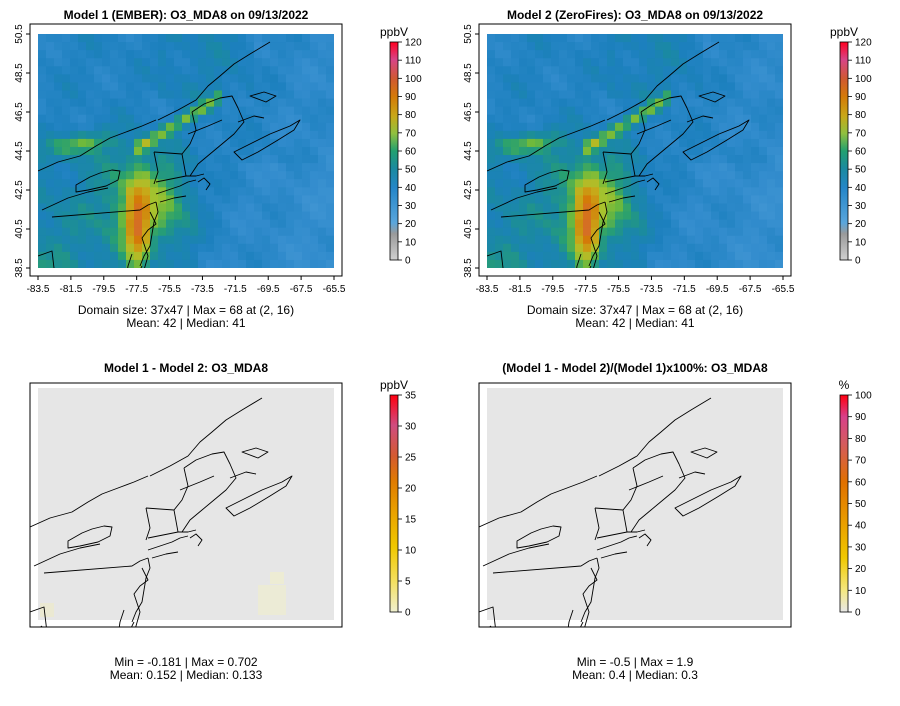 The image size is (900, 706). I want to click on colorbar-tick-label: 50, so click(411, 170).